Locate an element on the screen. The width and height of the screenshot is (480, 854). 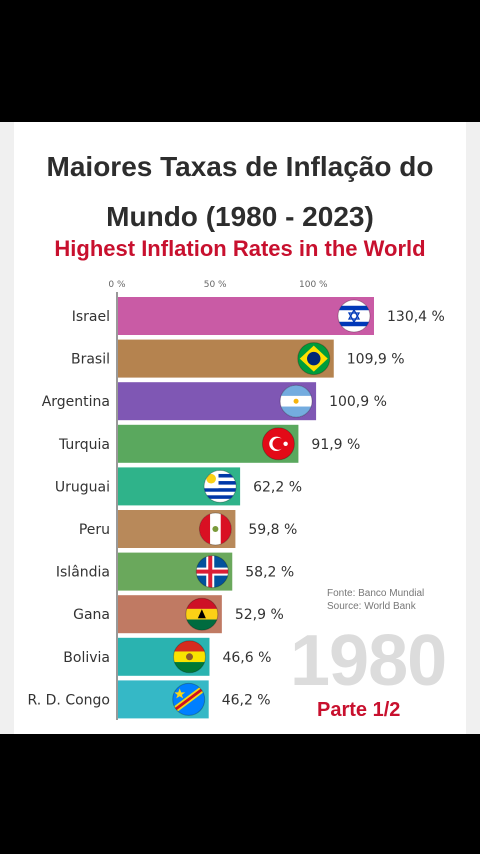
source-note: Fonte: Banco Mundial Source: World Bank is located at coordinates (375, 600).